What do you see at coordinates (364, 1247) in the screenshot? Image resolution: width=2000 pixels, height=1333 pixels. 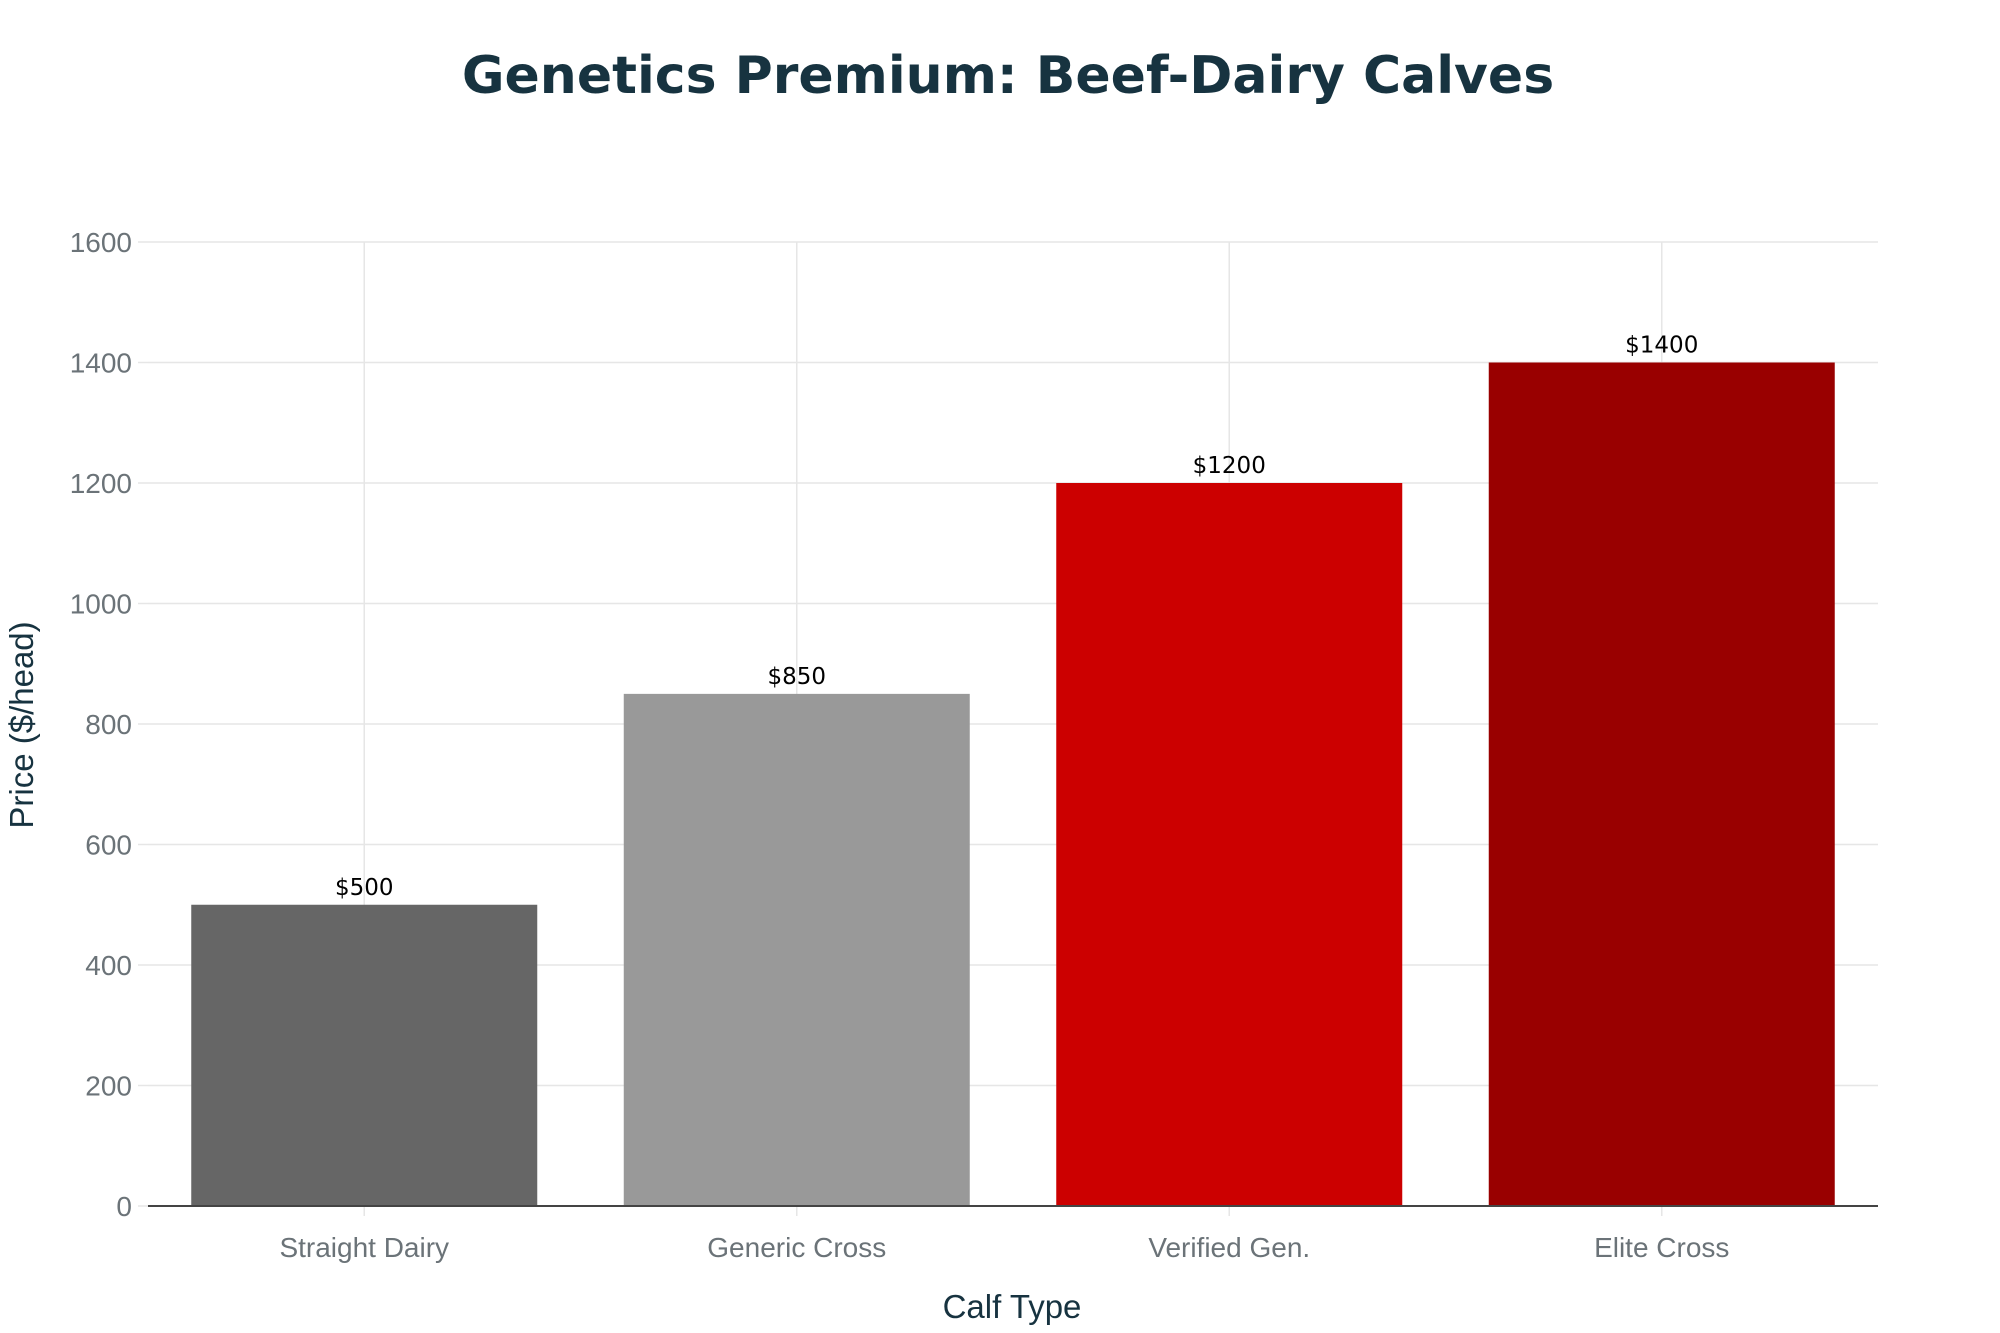 I see `x-tick-label: Straight Dairy` at bounding box center [364, 1247].